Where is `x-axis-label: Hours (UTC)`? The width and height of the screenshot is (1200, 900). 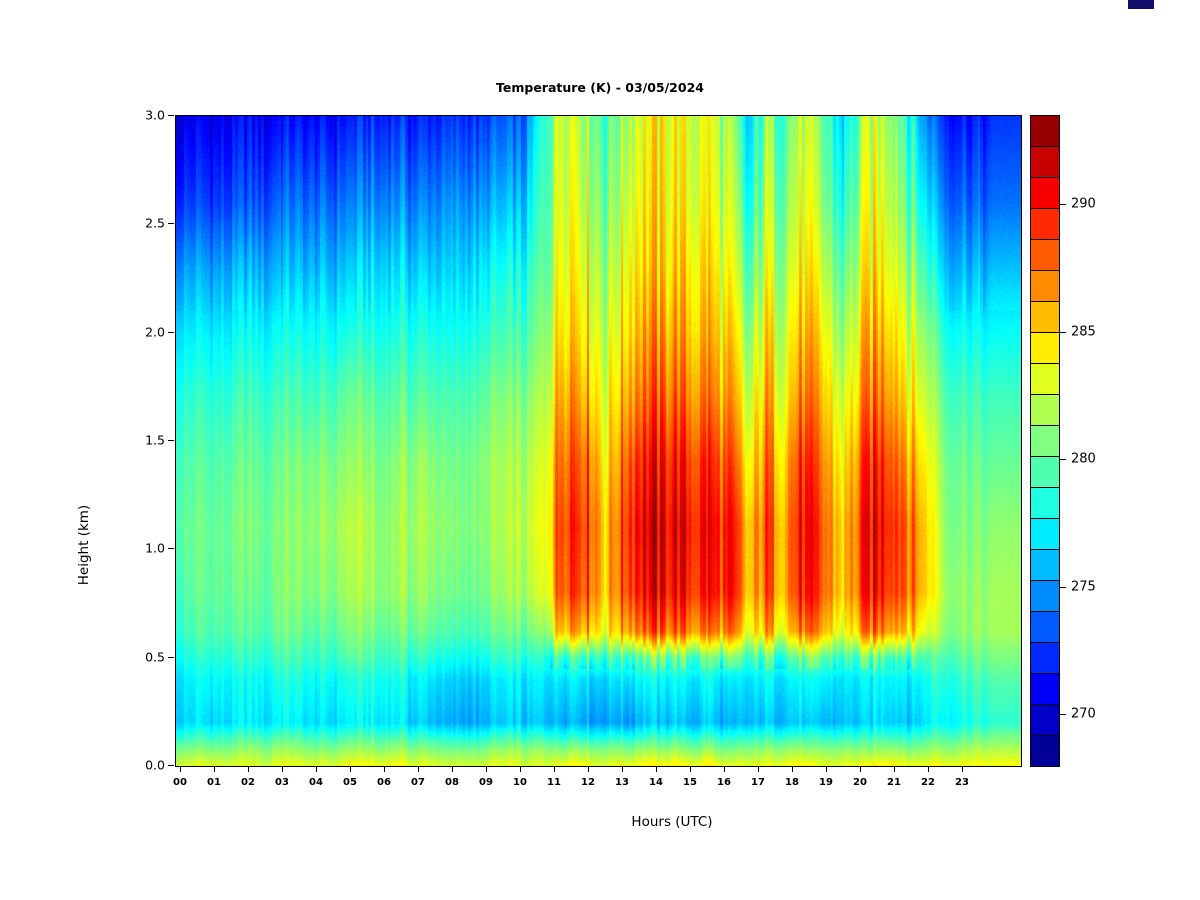 x-axis-label: Hours (UTC) is located at coordinates (672, 822).